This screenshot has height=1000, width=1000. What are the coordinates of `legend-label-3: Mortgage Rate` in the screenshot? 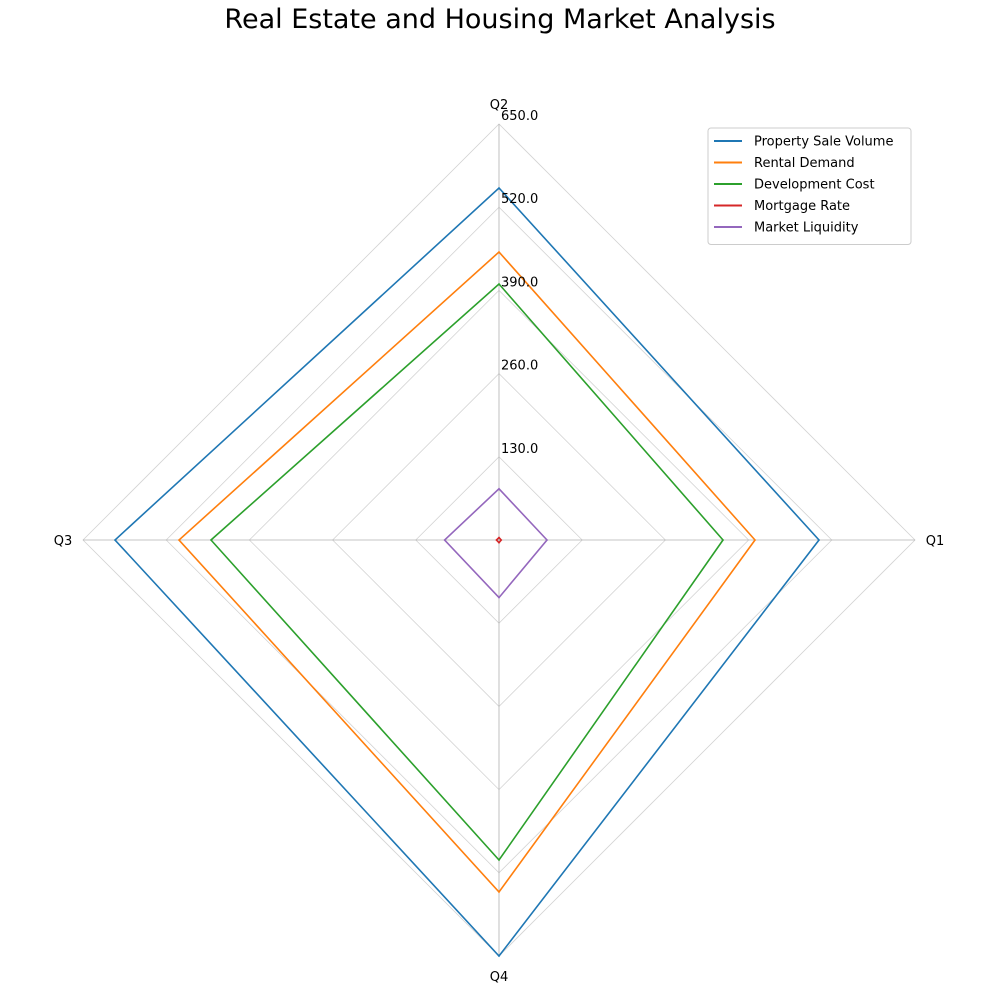 It's located at (802, 206).